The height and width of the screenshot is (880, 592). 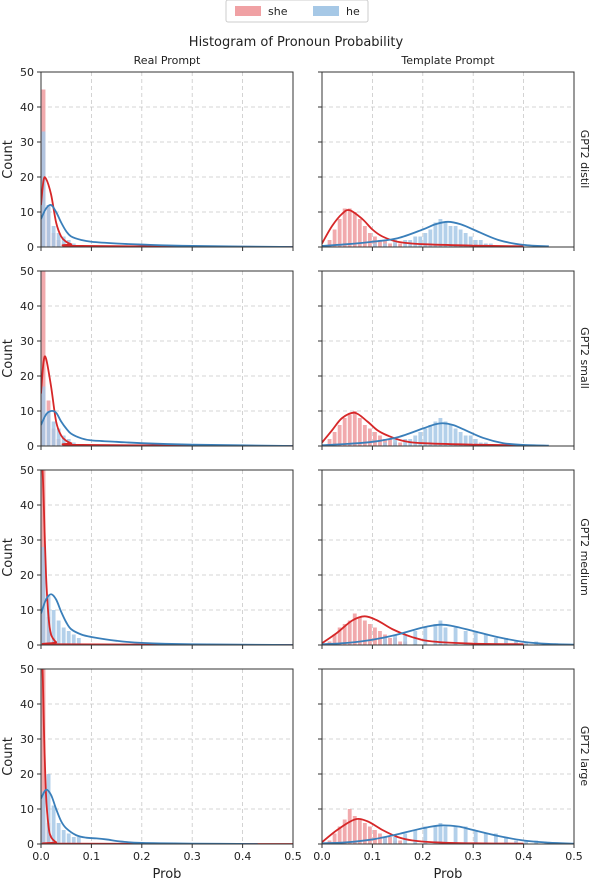 What do you see at coordinates (584, 756) in the screenshot?
I see `row-title-gpt2-large: GPT2 large` at bounding box center [584, 756].